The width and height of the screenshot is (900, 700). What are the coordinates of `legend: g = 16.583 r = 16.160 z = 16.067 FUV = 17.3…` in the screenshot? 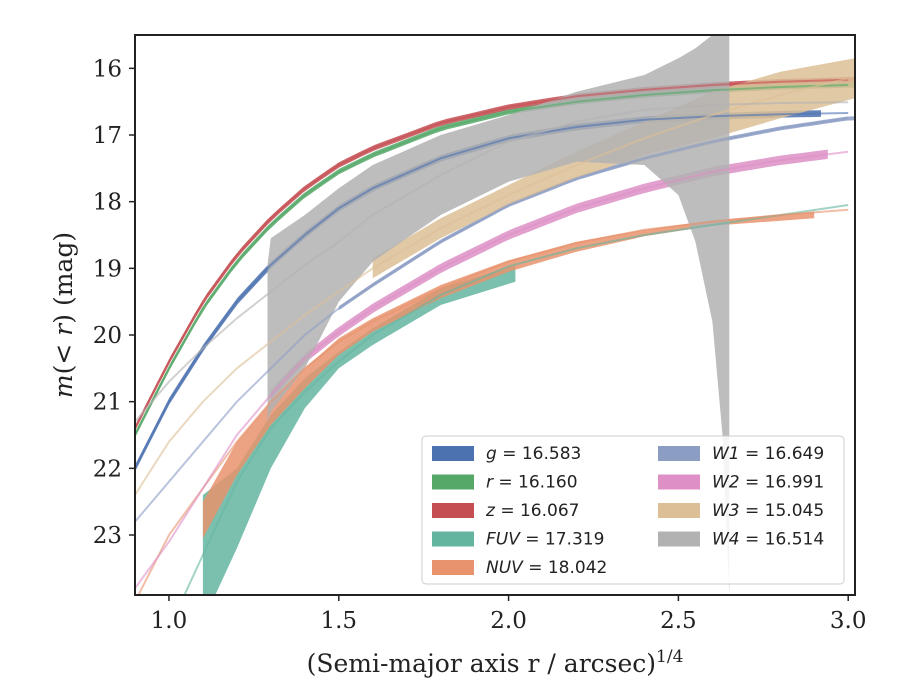 It's located at (633, 510).